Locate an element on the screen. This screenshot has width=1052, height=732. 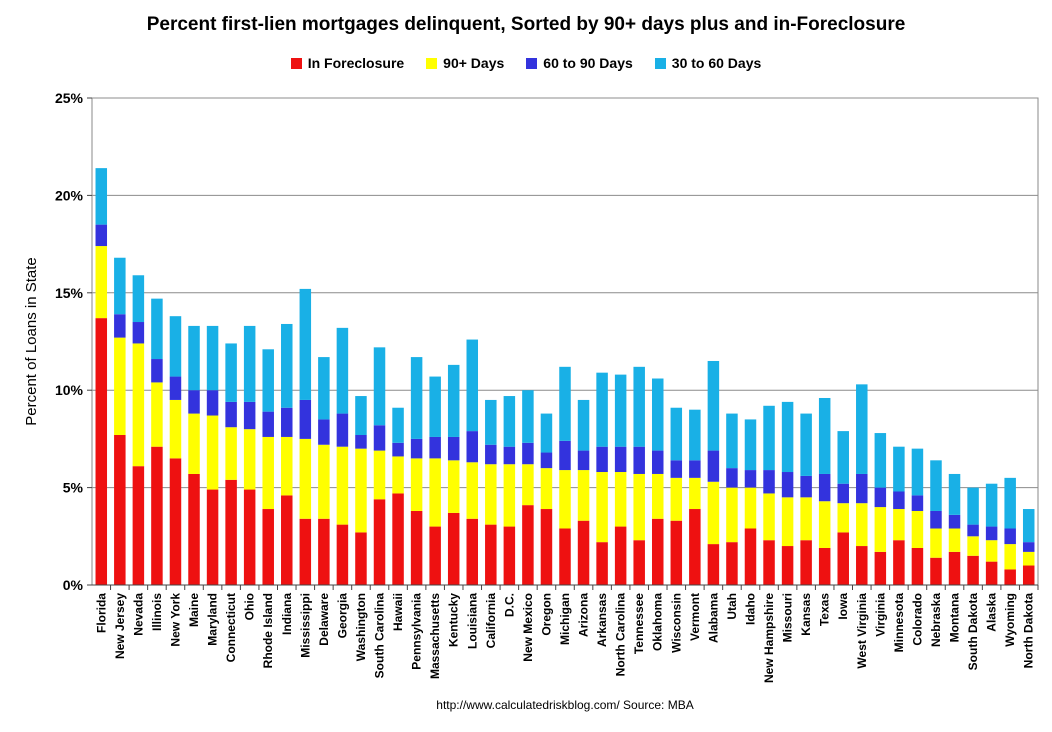
x-tick-label: Iowa is located at coordinates (843, 606).